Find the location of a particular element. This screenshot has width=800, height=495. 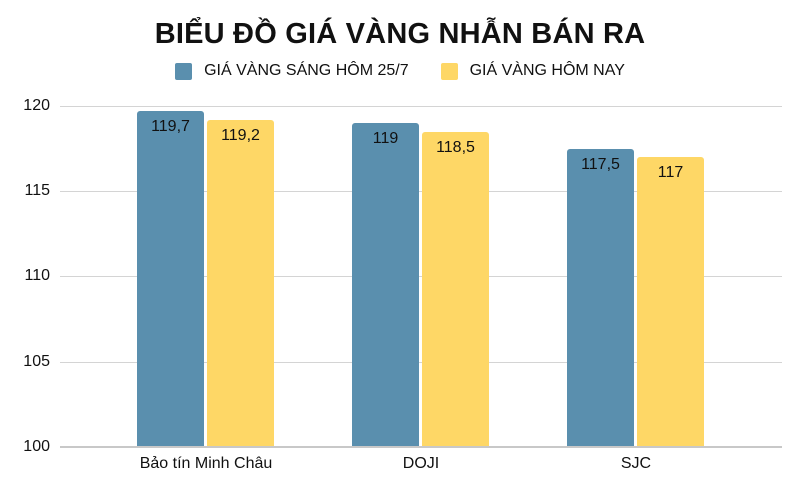

y-tick-label: 115 is located at coordinates (37, 190).